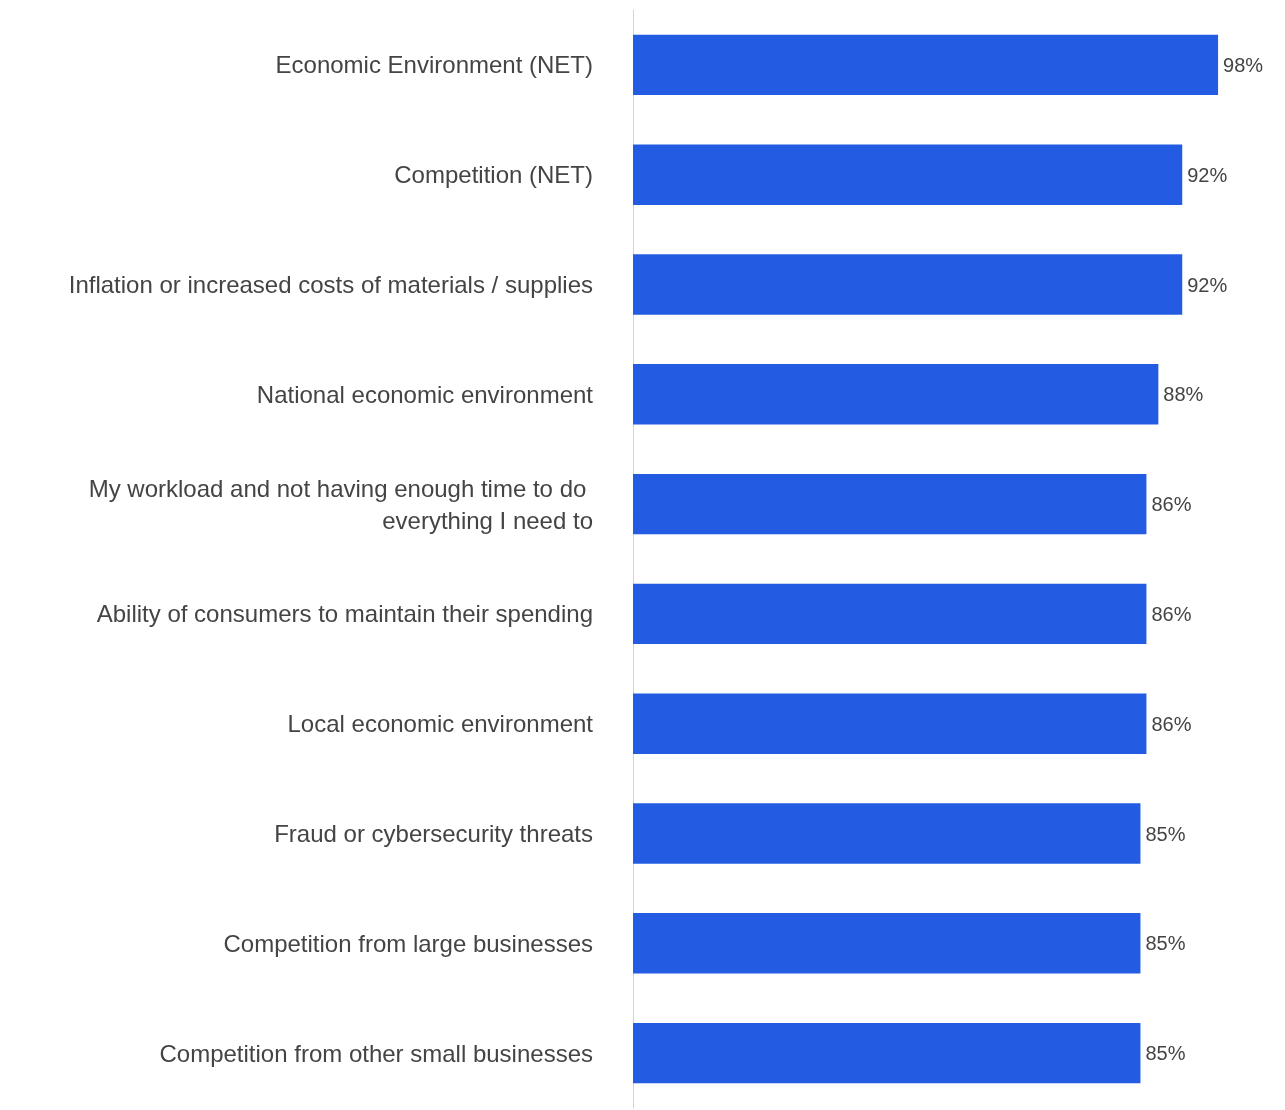  What do you see at coordinates (340, 504) in the screenshot?
I see `y-tick-label: My workload and not having enough time to do everything I need to` at bounding box center [340, 504].